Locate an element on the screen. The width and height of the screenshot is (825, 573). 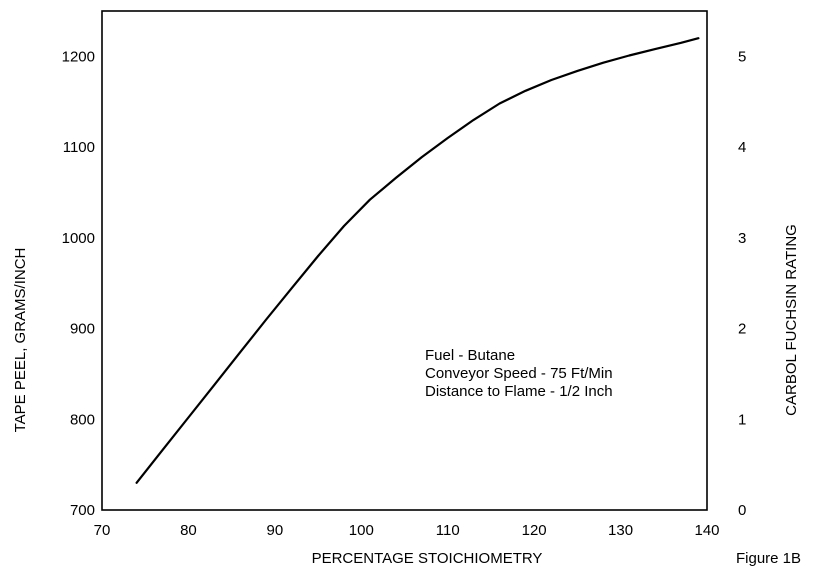
y2-tick-label: 1 is located at coordinates (742, 419).